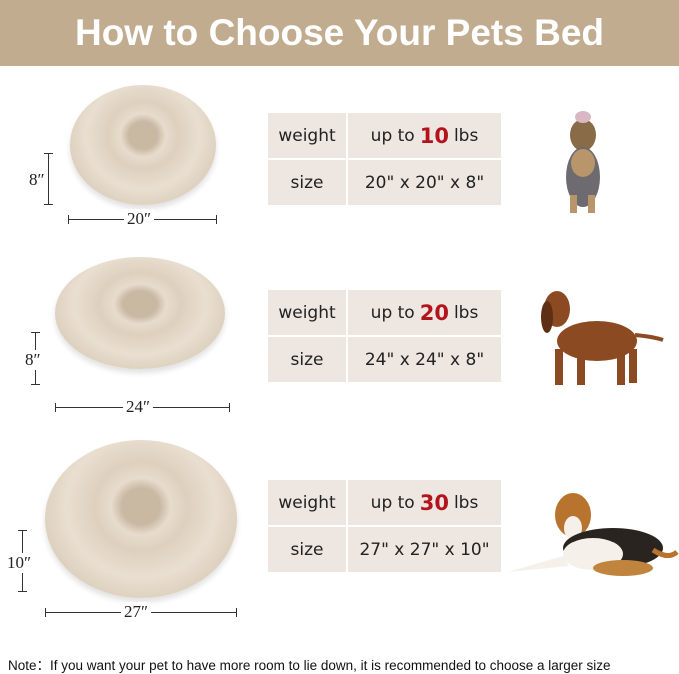  Describe the element at coordinates (138, 407) in the screenshot. I see `width-label: 24″` at that location.